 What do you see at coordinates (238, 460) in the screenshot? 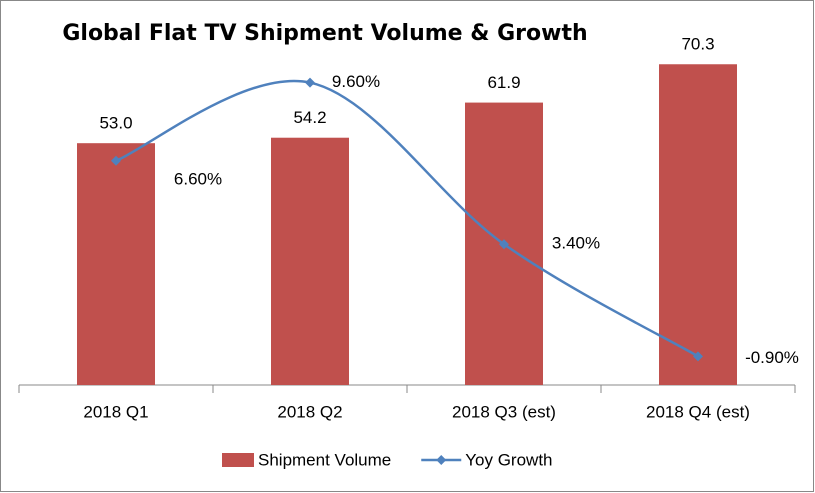
I see `legend-swatch` at bounding box center [238, 460].